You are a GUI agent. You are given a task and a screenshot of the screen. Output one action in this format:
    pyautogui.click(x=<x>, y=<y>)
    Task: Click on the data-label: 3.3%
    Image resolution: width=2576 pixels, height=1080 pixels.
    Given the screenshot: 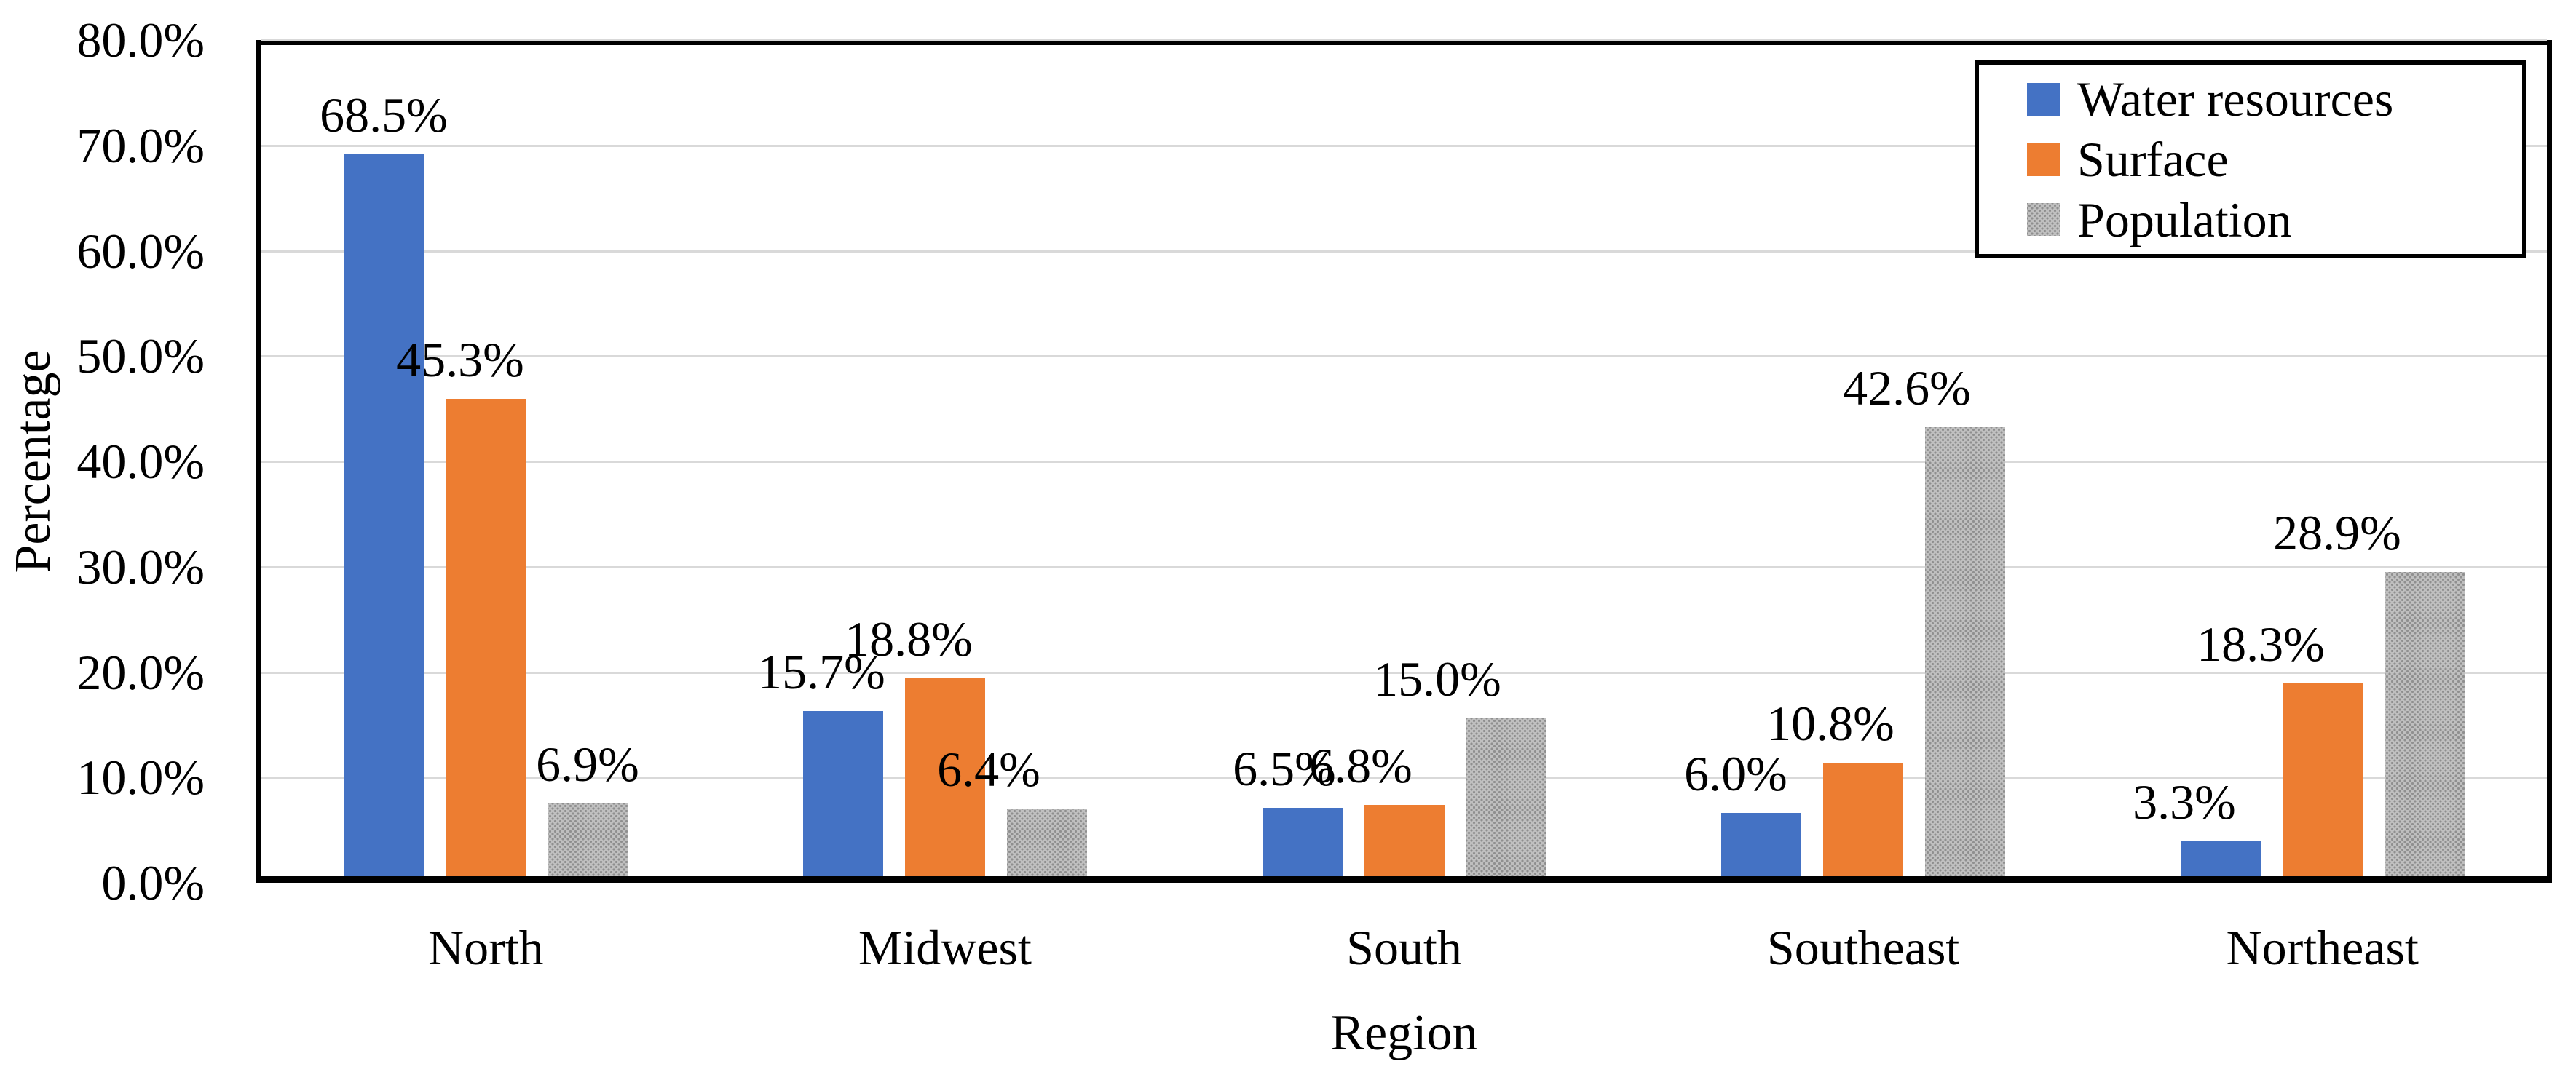 What is the action you would take?
    pyautogui.click(x=2185, y=802)
    